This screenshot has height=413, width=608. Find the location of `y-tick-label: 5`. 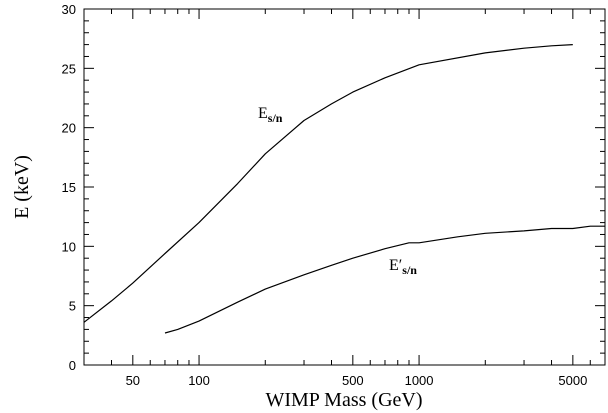

y-tick-label: 5 is located at coordinates (72, 306).